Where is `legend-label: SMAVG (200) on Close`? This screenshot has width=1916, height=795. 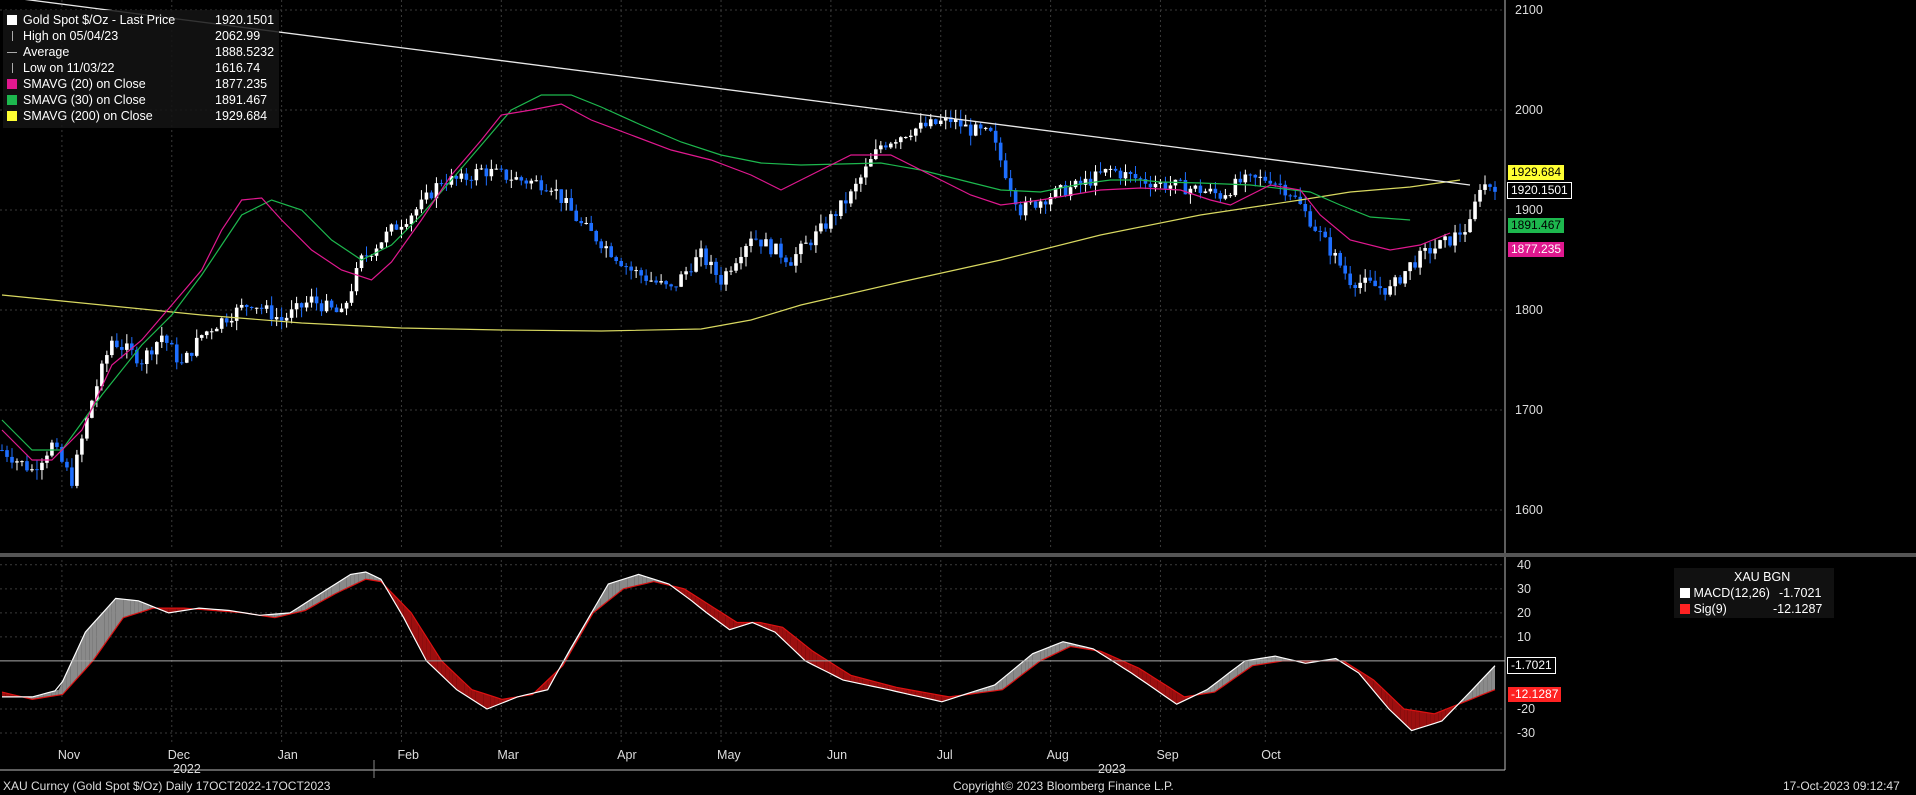 legend-label: SMAVG (200) on Close is located at coordinates (88, 116).